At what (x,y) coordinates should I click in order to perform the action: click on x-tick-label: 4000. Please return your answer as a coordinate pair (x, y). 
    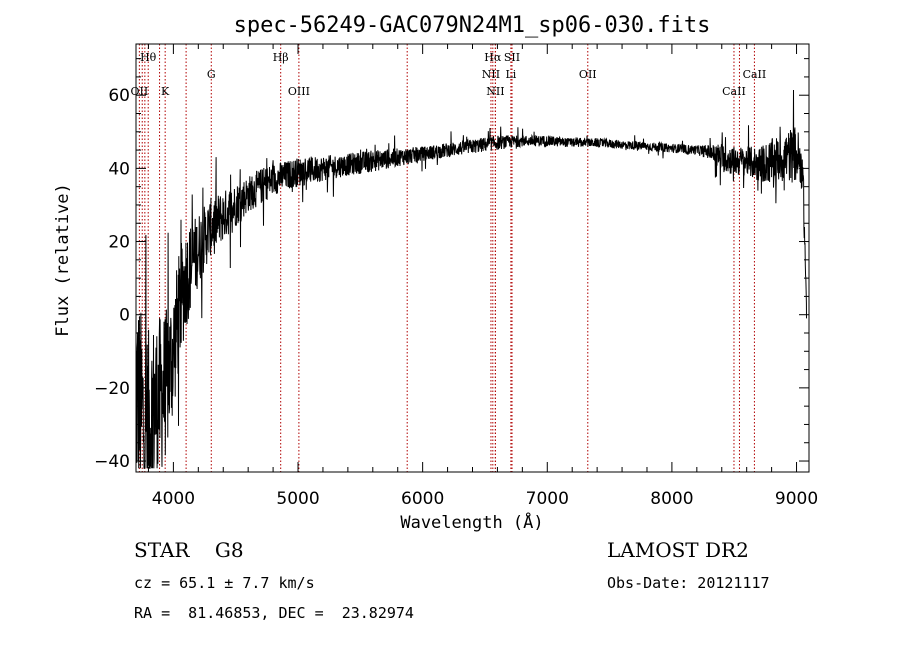
    Looking at the image, I should click on (173, 499).